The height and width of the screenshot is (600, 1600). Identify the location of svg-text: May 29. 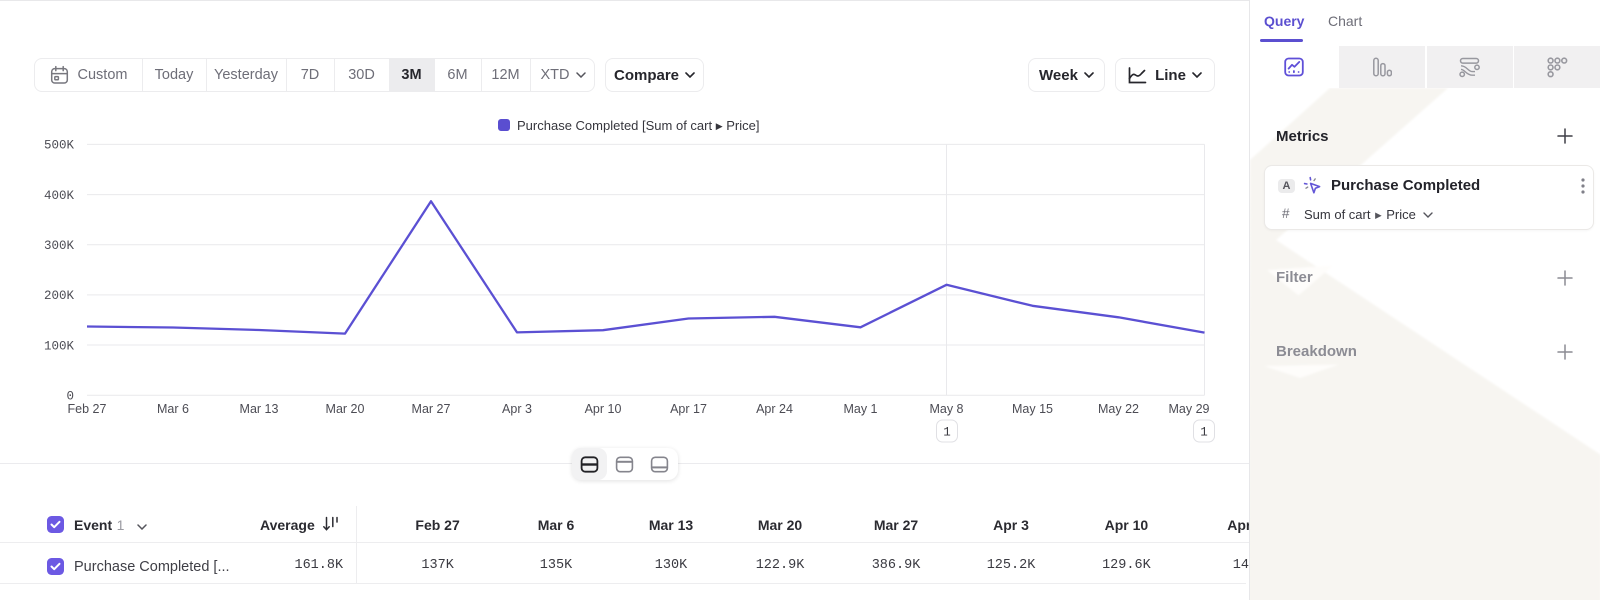
(1189, 409).